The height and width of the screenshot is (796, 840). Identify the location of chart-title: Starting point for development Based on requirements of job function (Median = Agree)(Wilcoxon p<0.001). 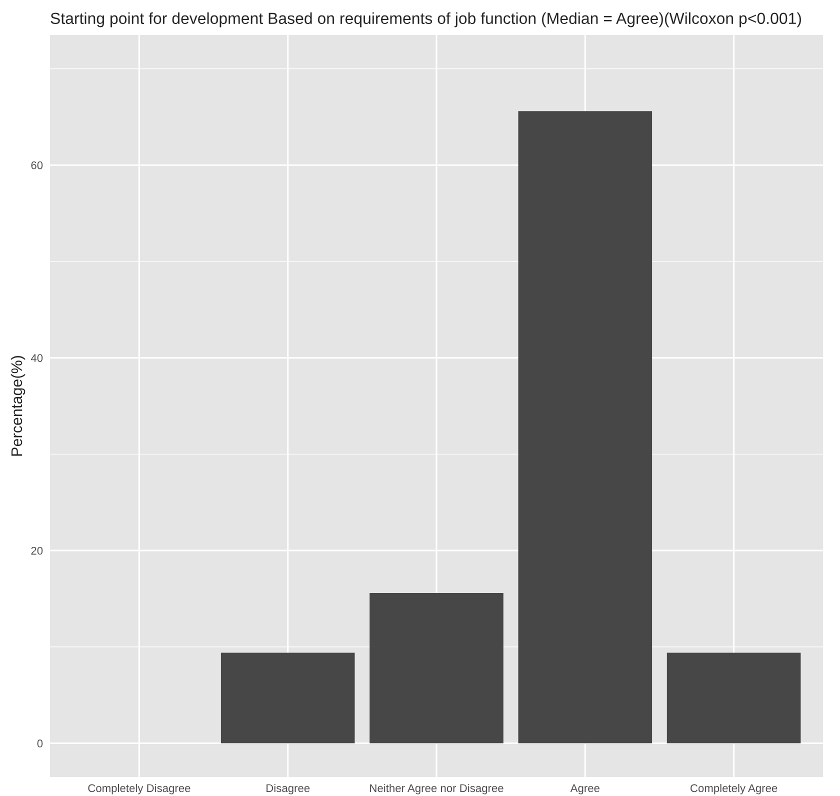
(426, 20).